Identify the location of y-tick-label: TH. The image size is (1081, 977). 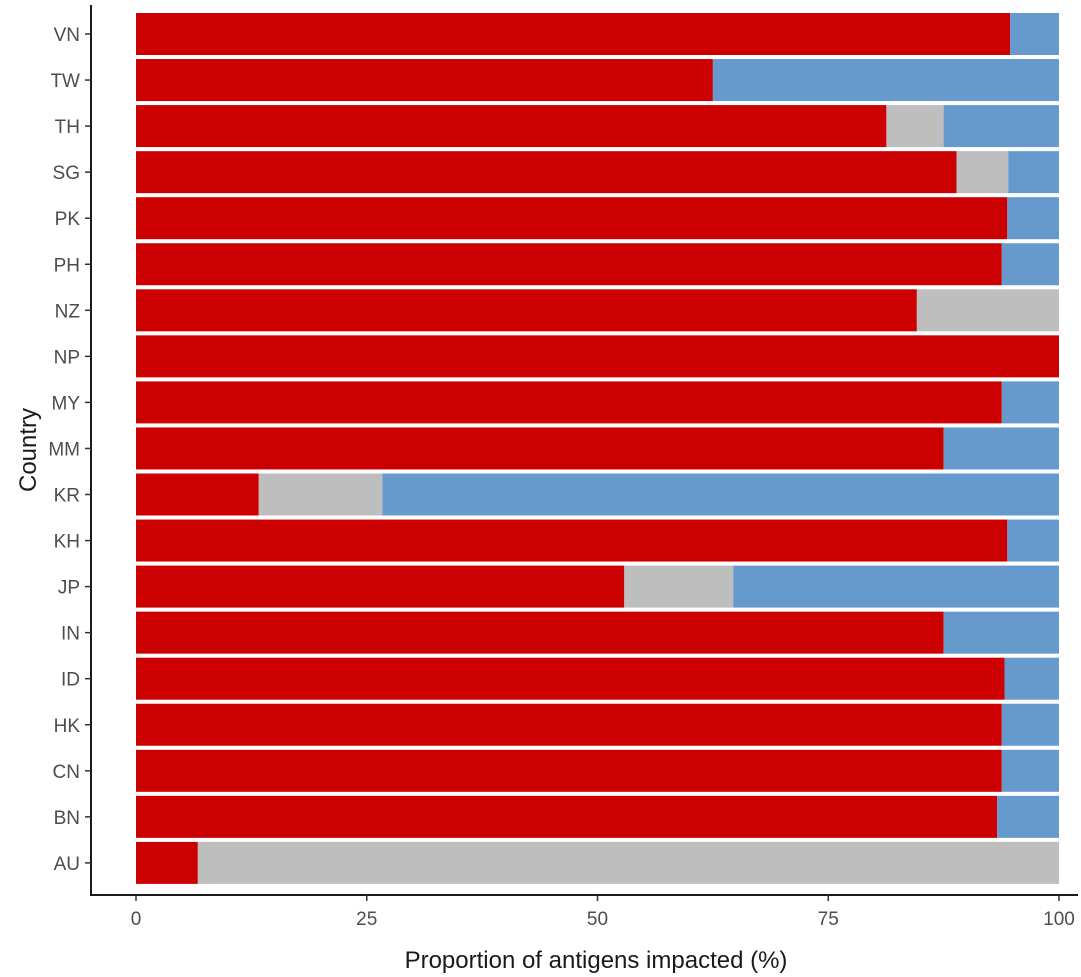
(67, 127).